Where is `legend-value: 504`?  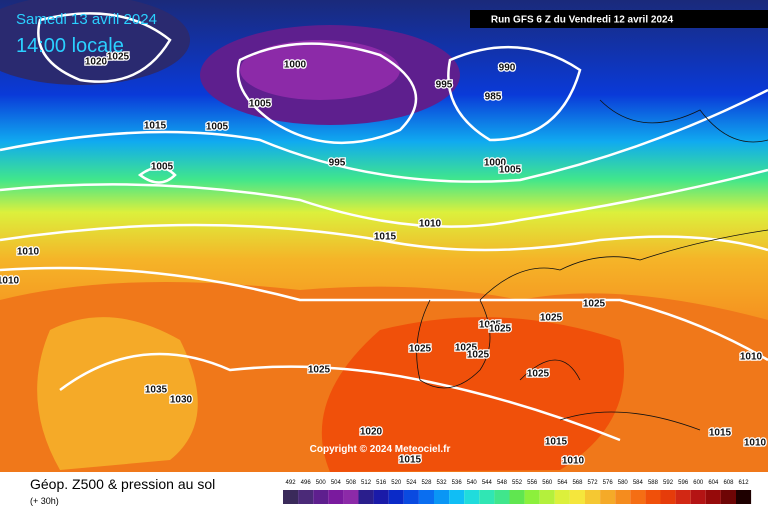 legend-value: 504 is located at coordinates (336, 483).